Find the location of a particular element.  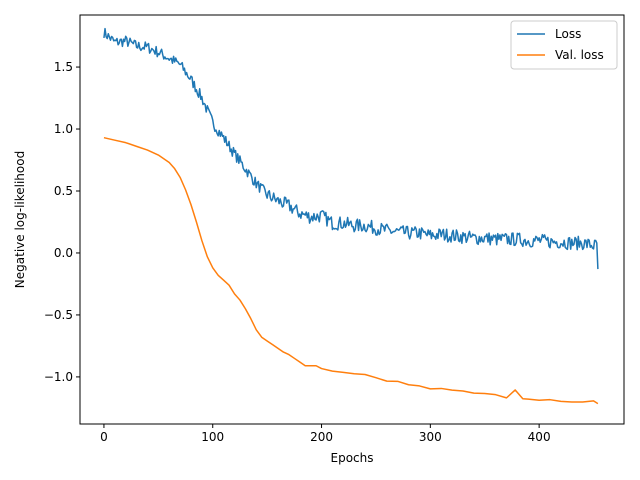

y-axis-ticks: −1.0 −0.5 0.0 0.5 1.0 1.5 is located at coordinates (62, 222).